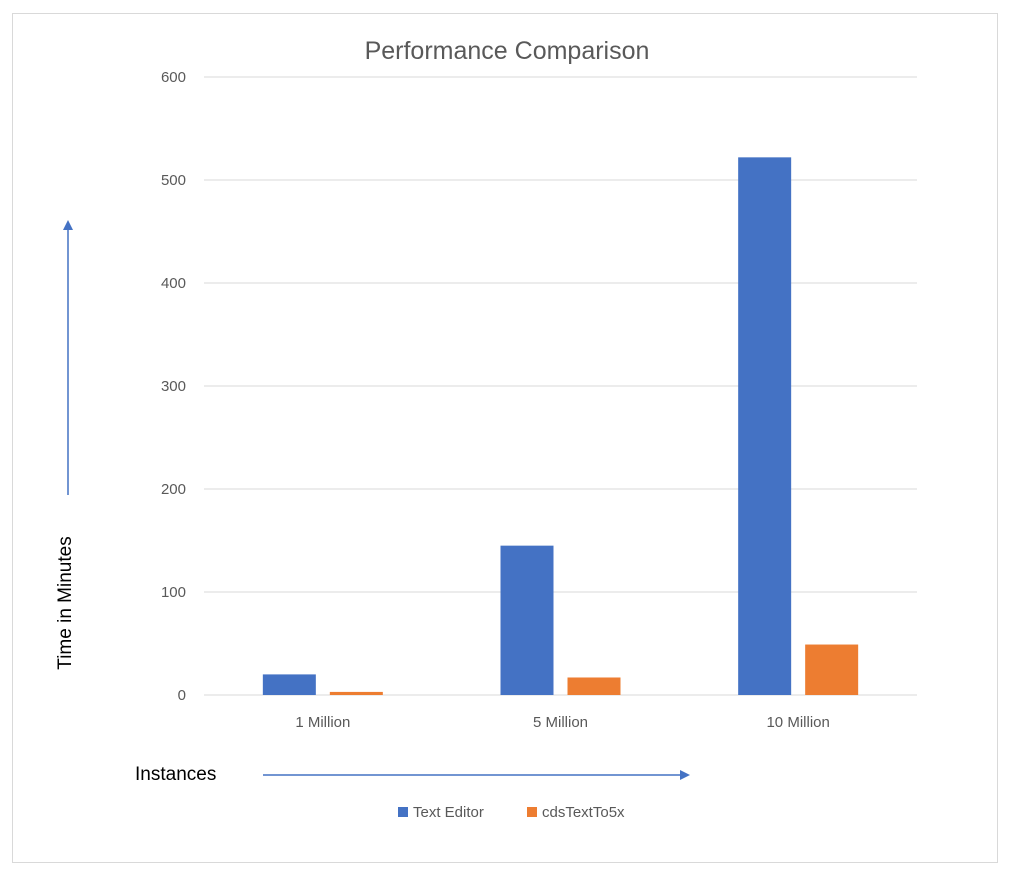 Image resolution: width=1013 pixels, height=878 pixels. What do you see at coordinates (797, 722) in the screenshot?
I see `x-tick-label: 10 Million` at bounding box center [797, 722].